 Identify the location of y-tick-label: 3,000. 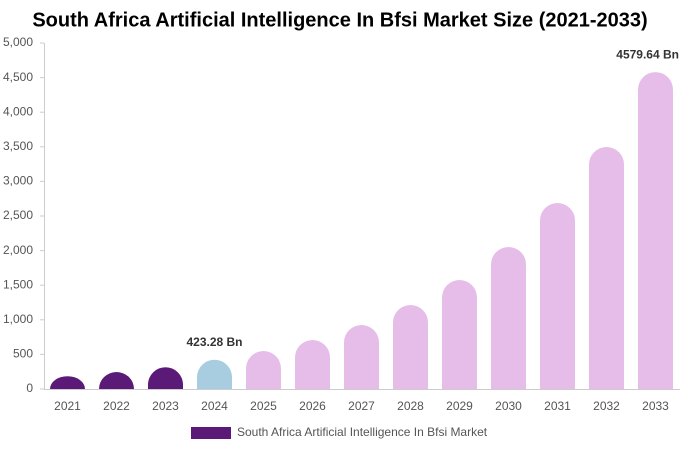
(18, 181).